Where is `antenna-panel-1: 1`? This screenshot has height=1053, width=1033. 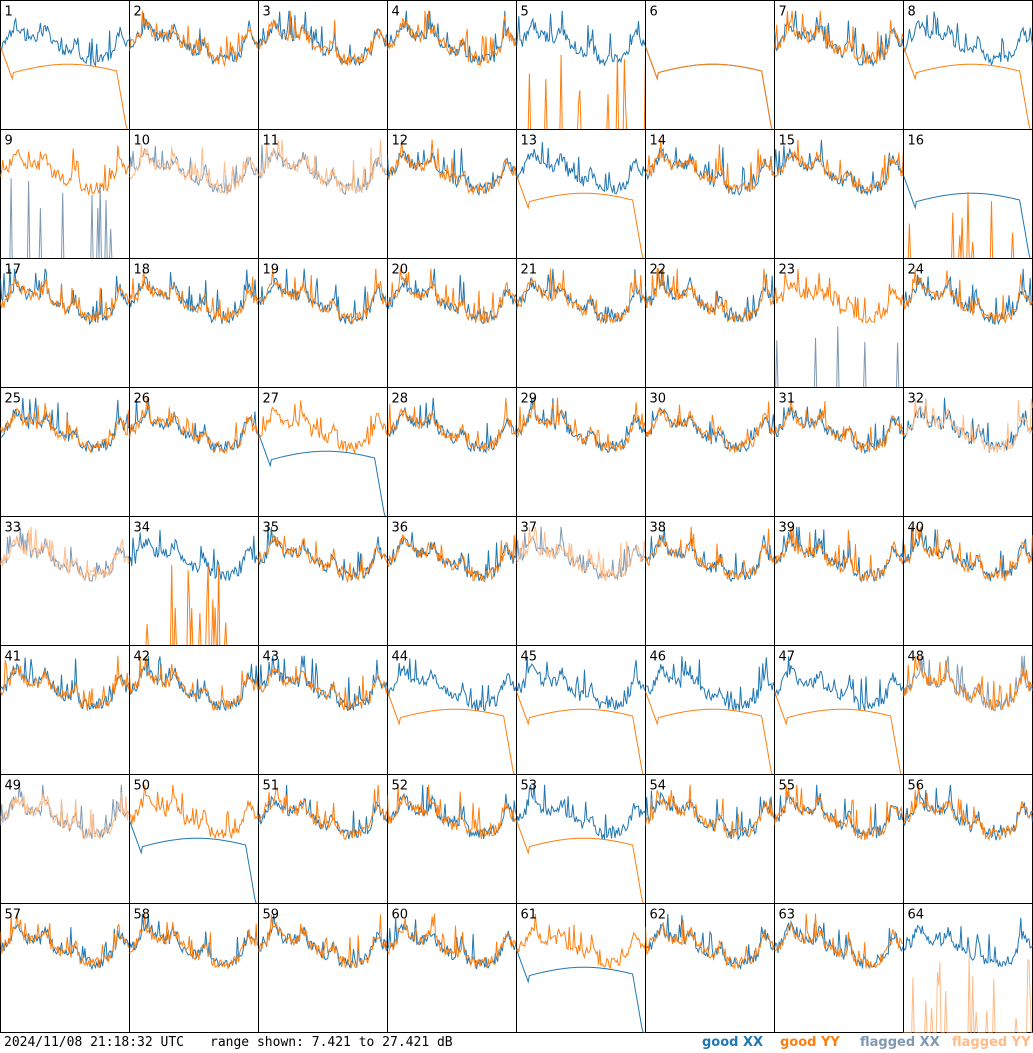
antenna-panel-1: 1 is located at coordinates (65, 65).